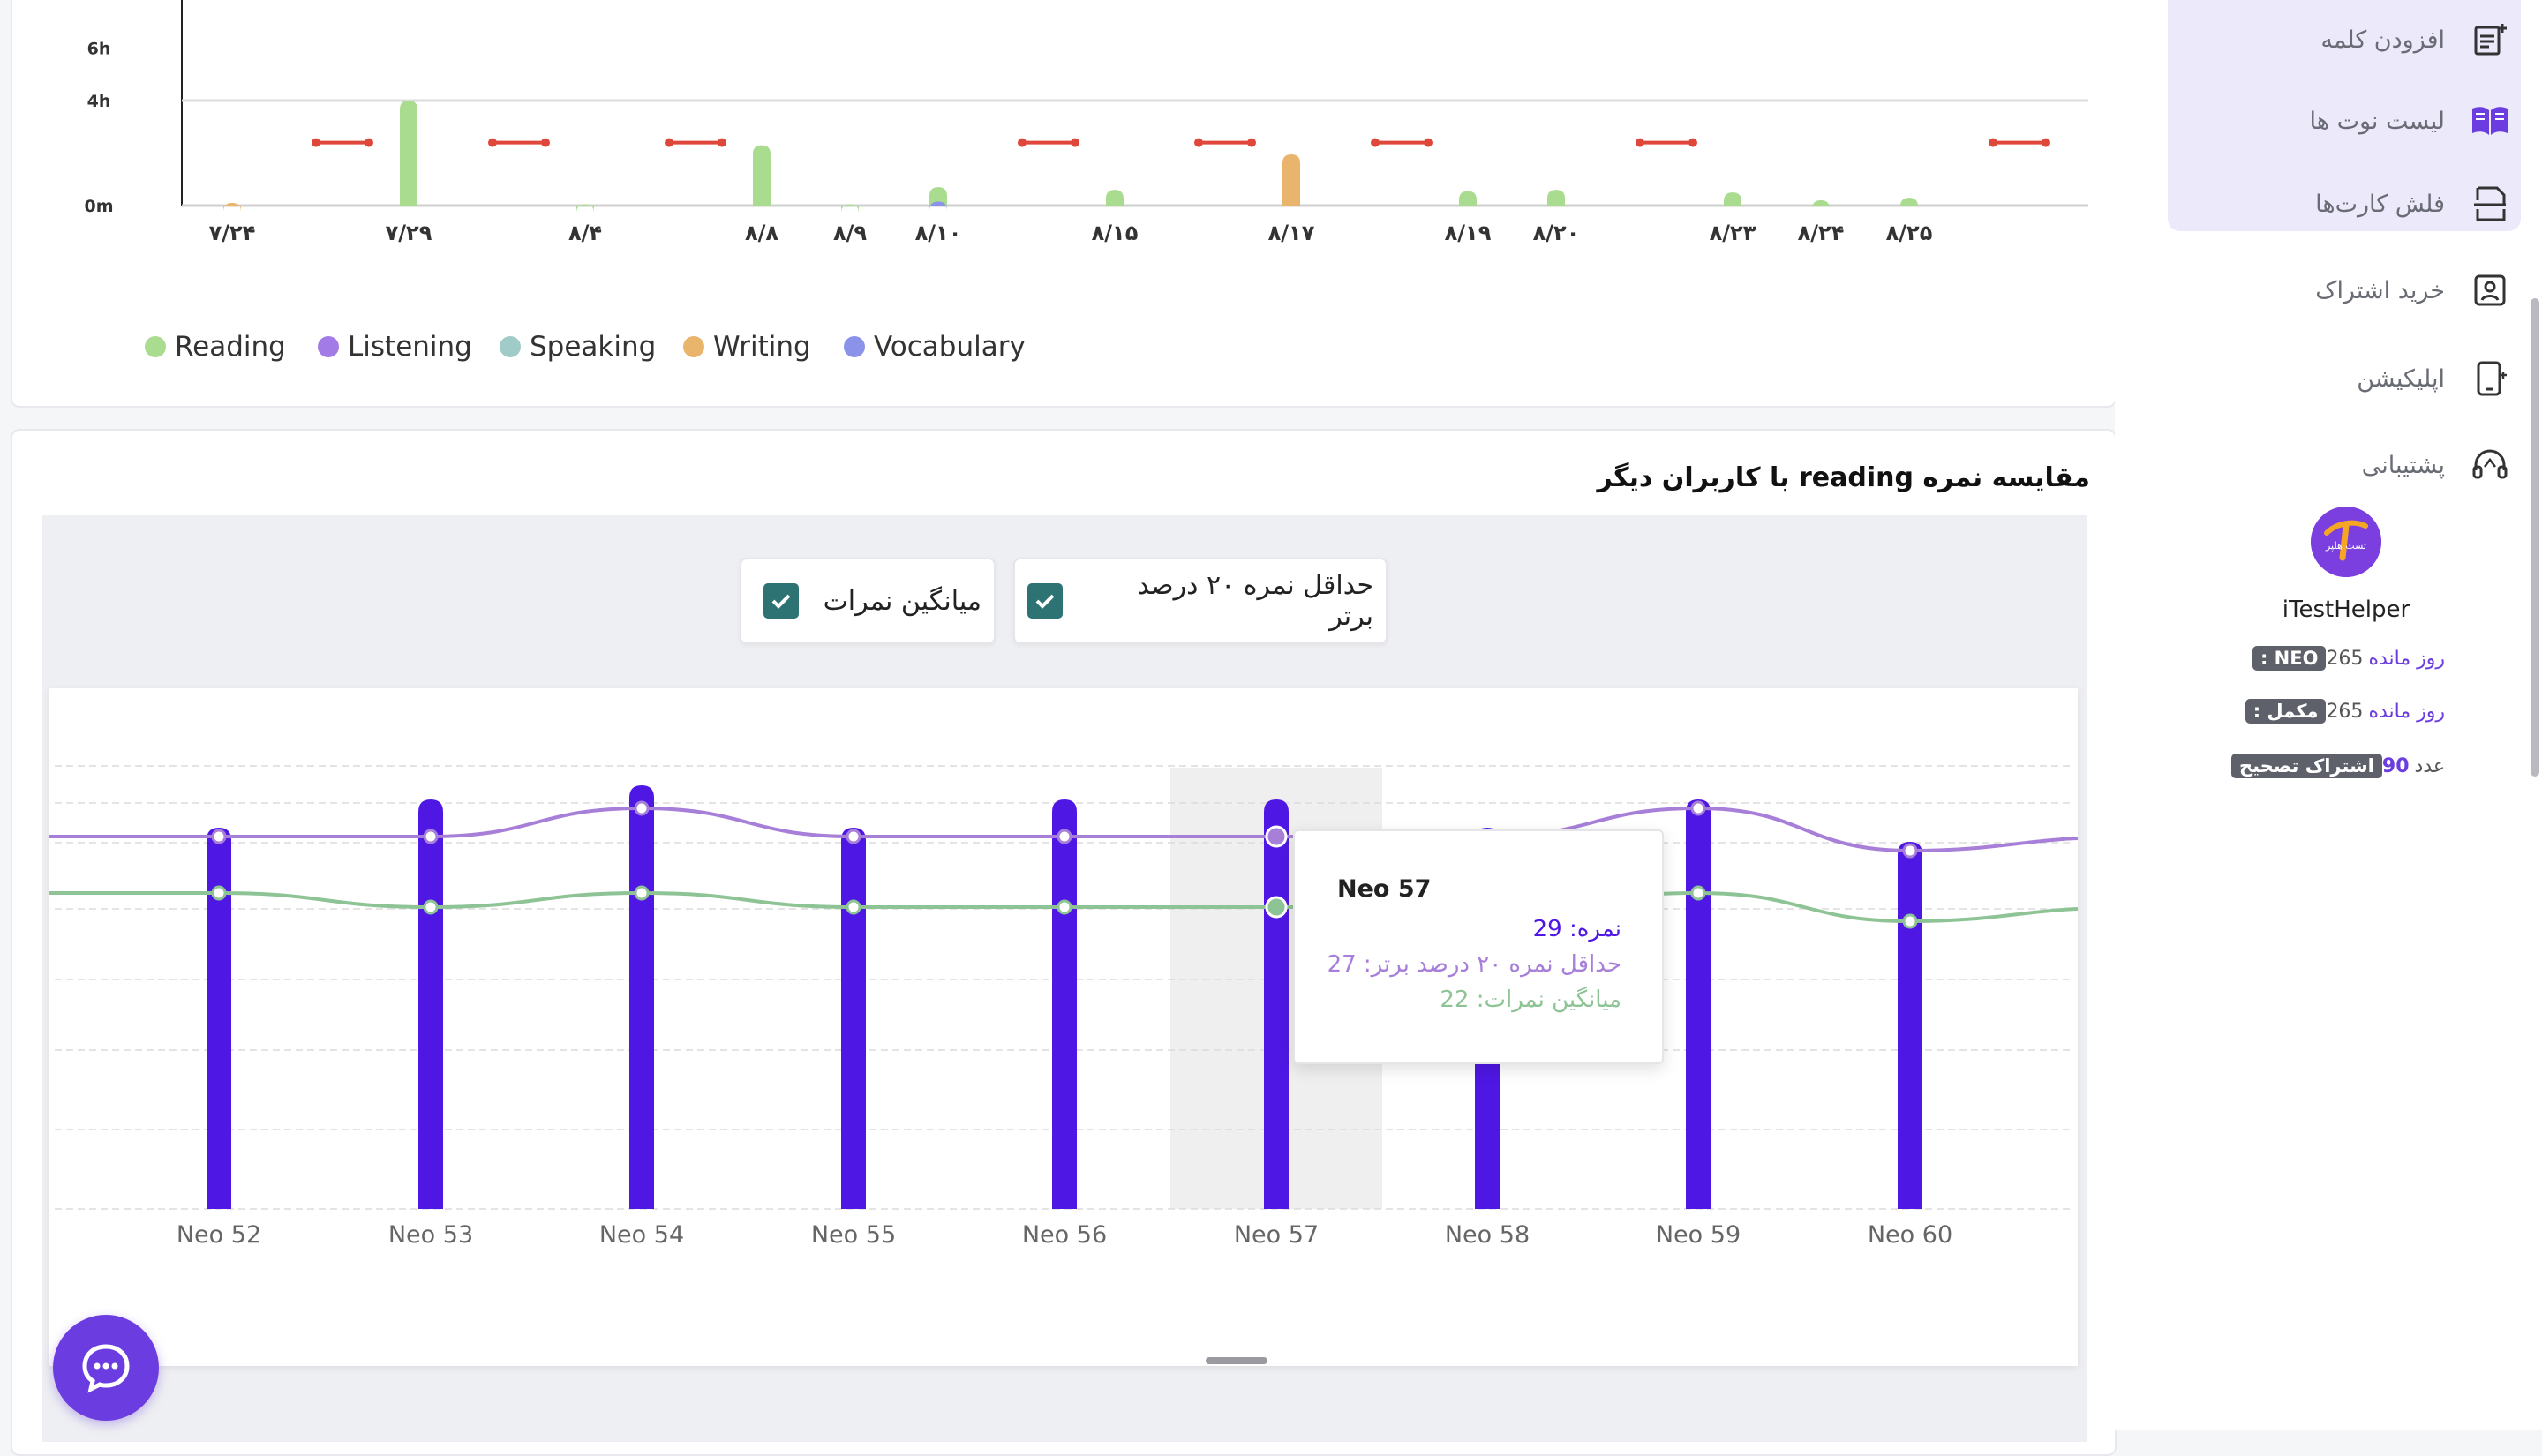 This screenshot has height=1456, width=2542. I want to click on subscription-unit: عدد, so click(2430, 765).